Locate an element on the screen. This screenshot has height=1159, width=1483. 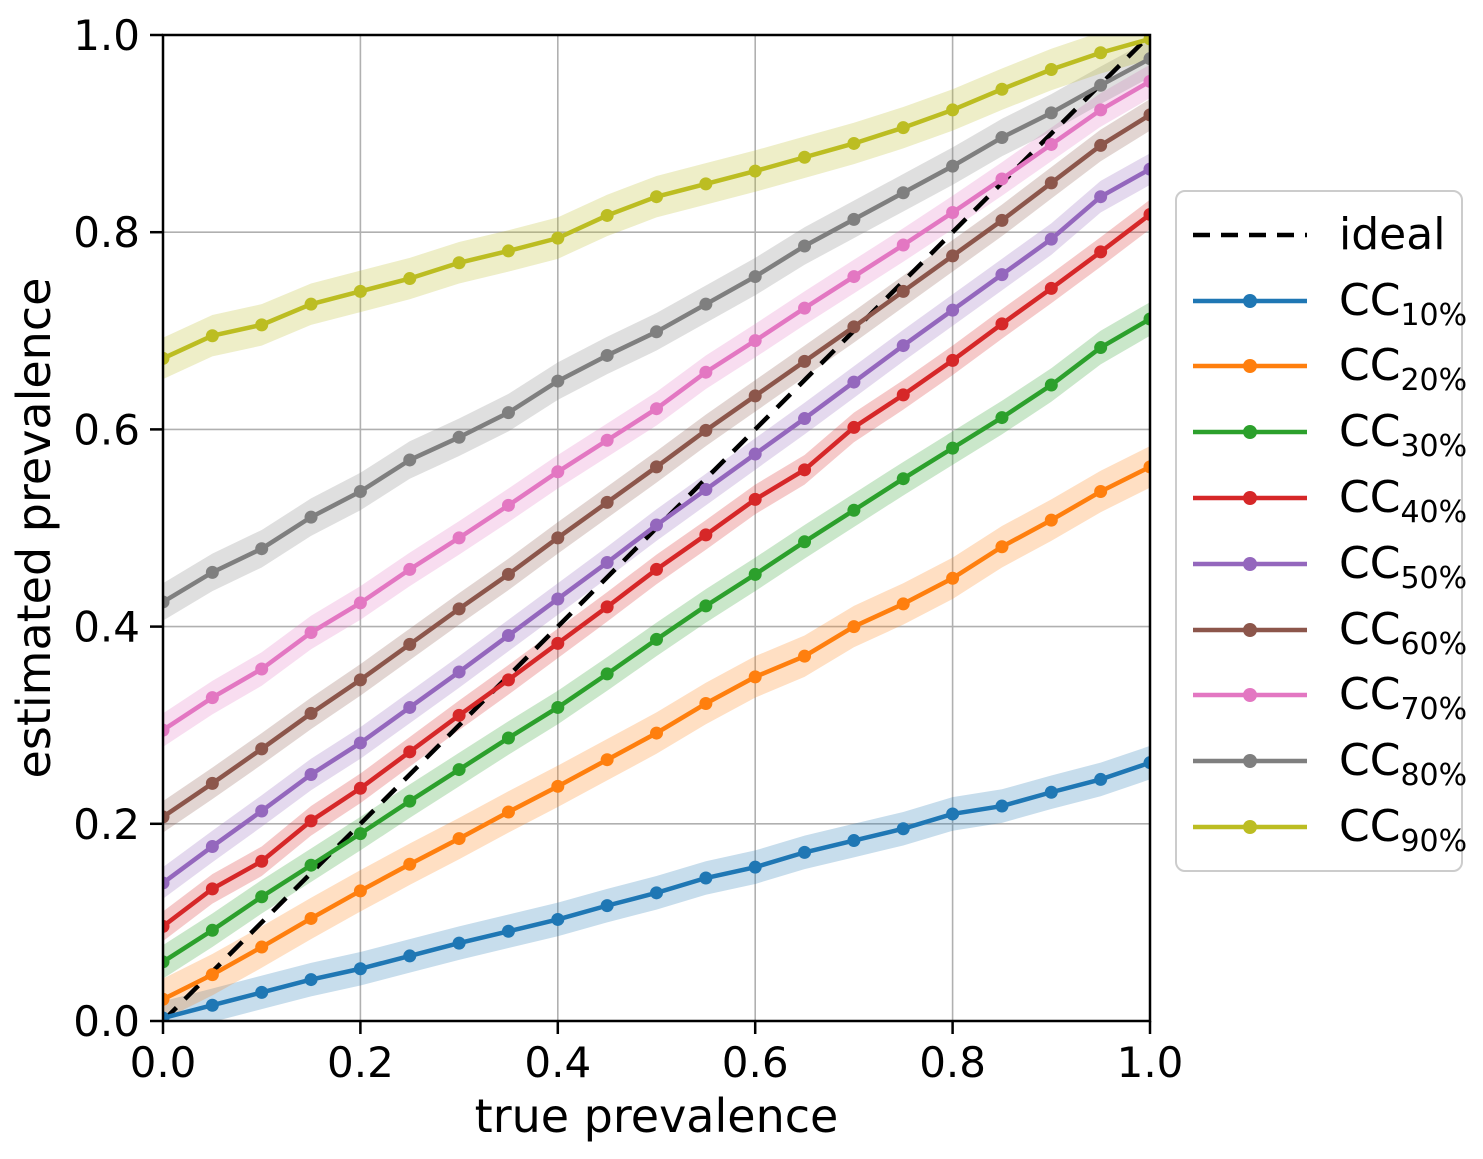
legend-entry-cc-90%: CC90% is located at coordinates (1329, 830).